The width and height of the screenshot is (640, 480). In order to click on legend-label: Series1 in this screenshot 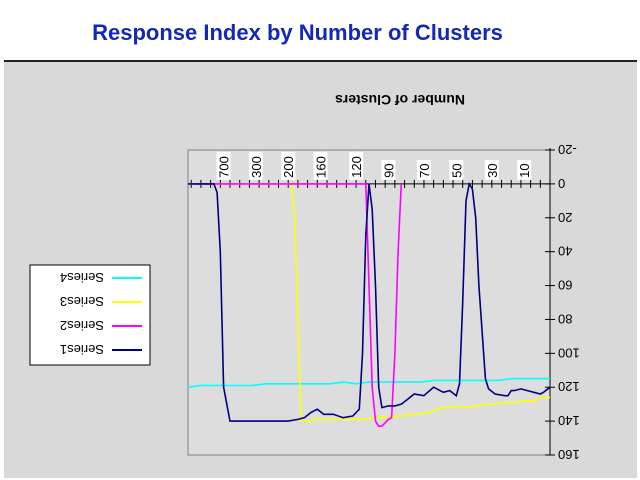, I will do `click(82, 349)`.